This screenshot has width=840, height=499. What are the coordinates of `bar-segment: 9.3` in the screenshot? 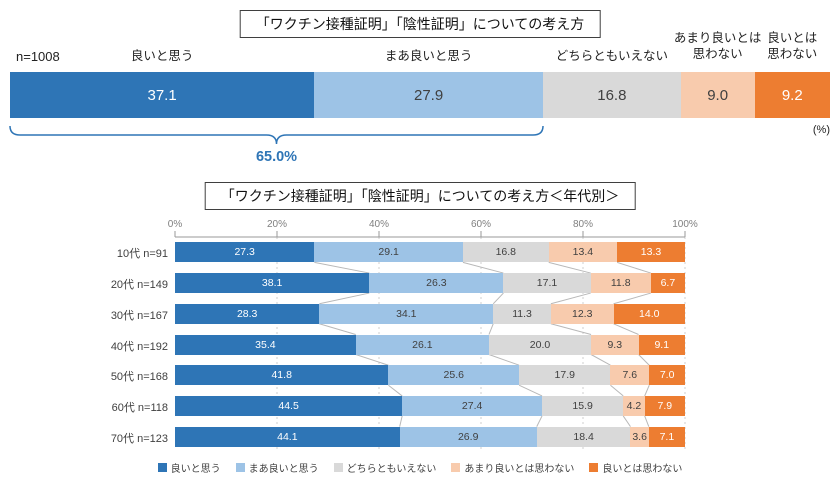 It's located at (615, 344).